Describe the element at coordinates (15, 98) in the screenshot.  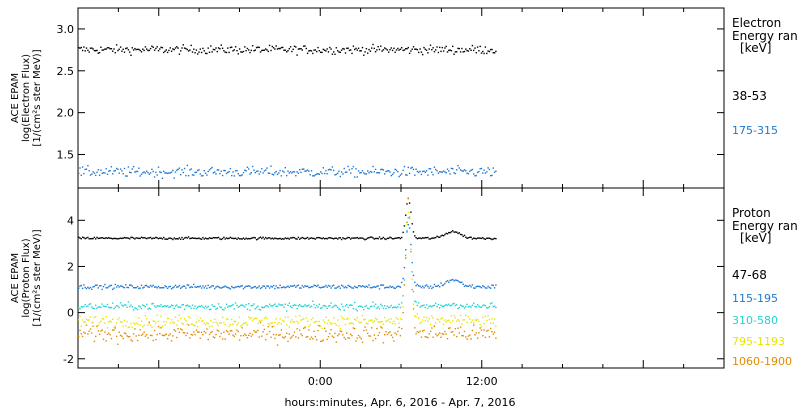
I see `electron-ylabel-line1: ACE EPAM` at that location.